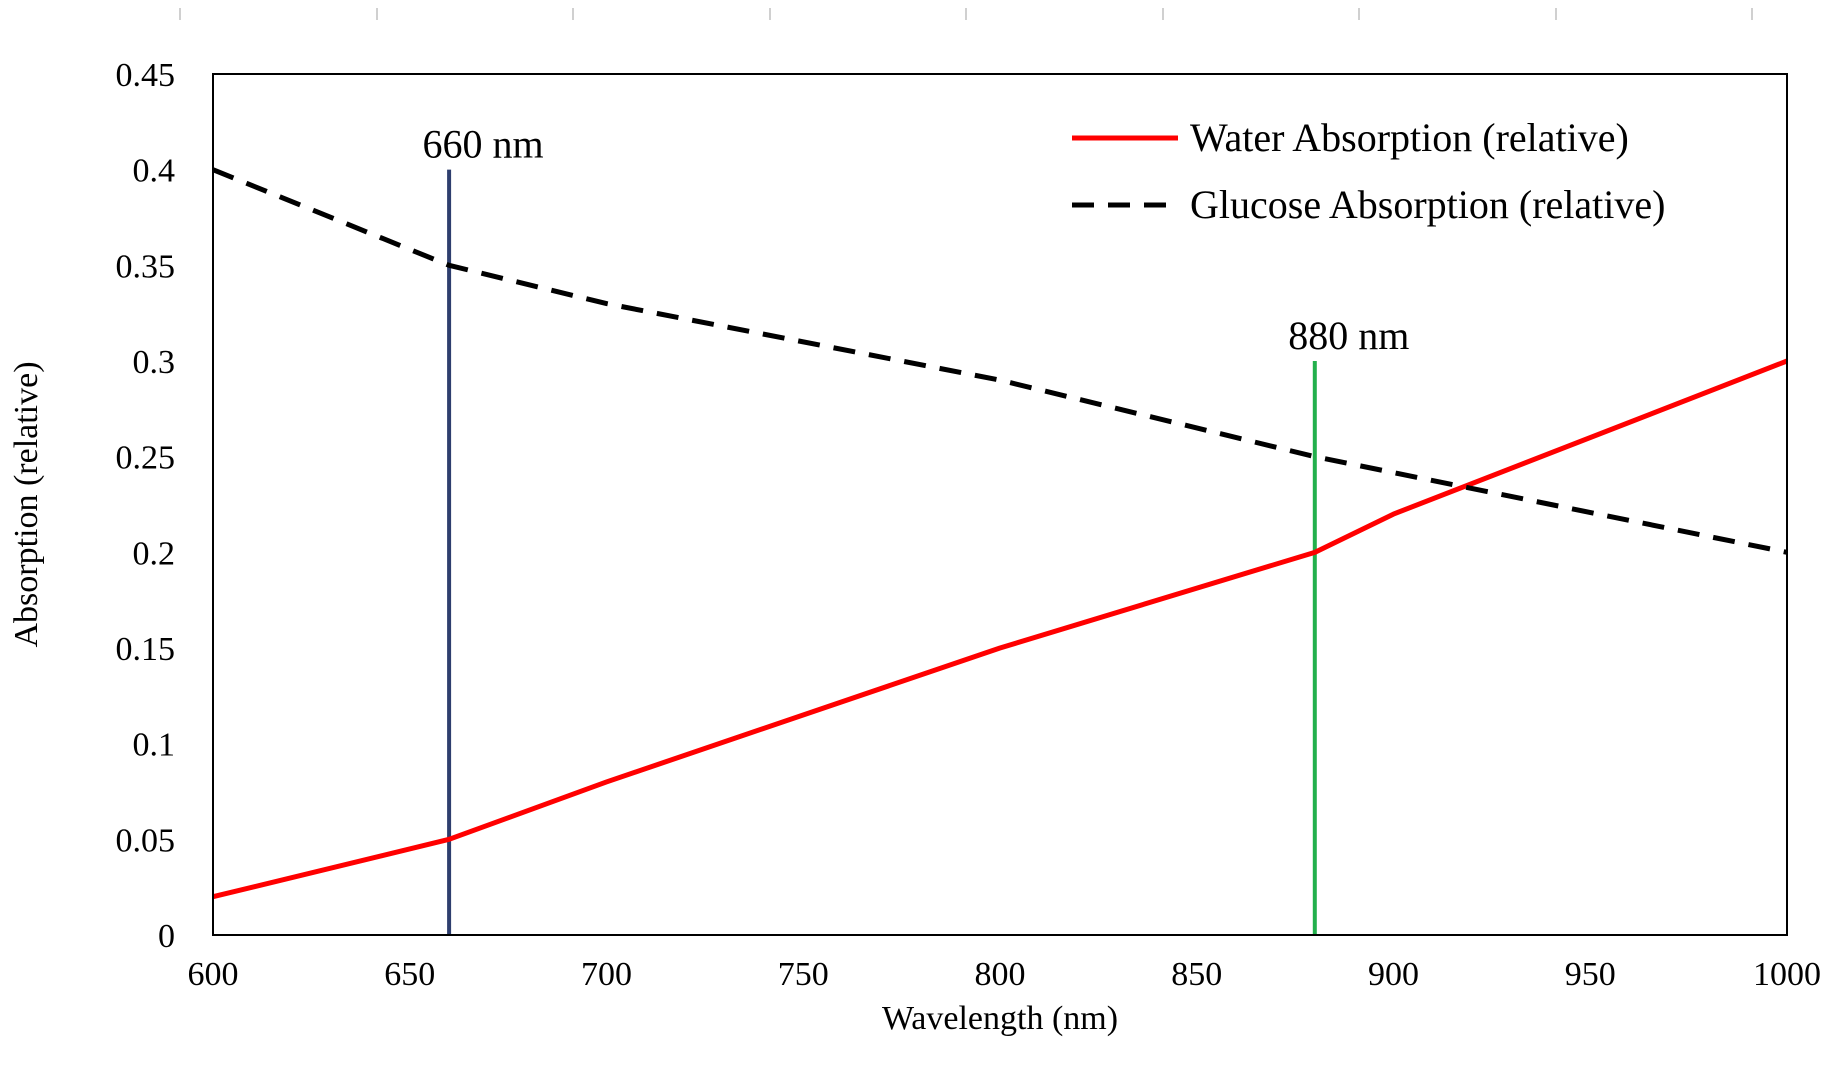 This screenshot has width=1837, height=1067. Describe the element at coordinates (166, 936) in the screenshot. I see `y-tick-label: 0` at that location.